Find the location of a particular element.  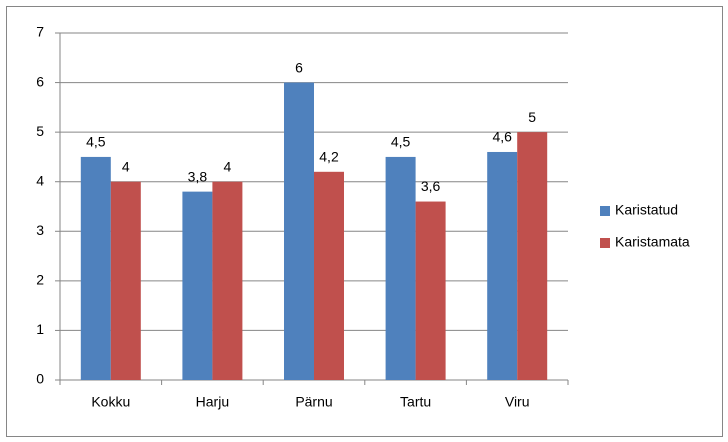

y-tick-label: 7 is located at coordinates (40, 32).